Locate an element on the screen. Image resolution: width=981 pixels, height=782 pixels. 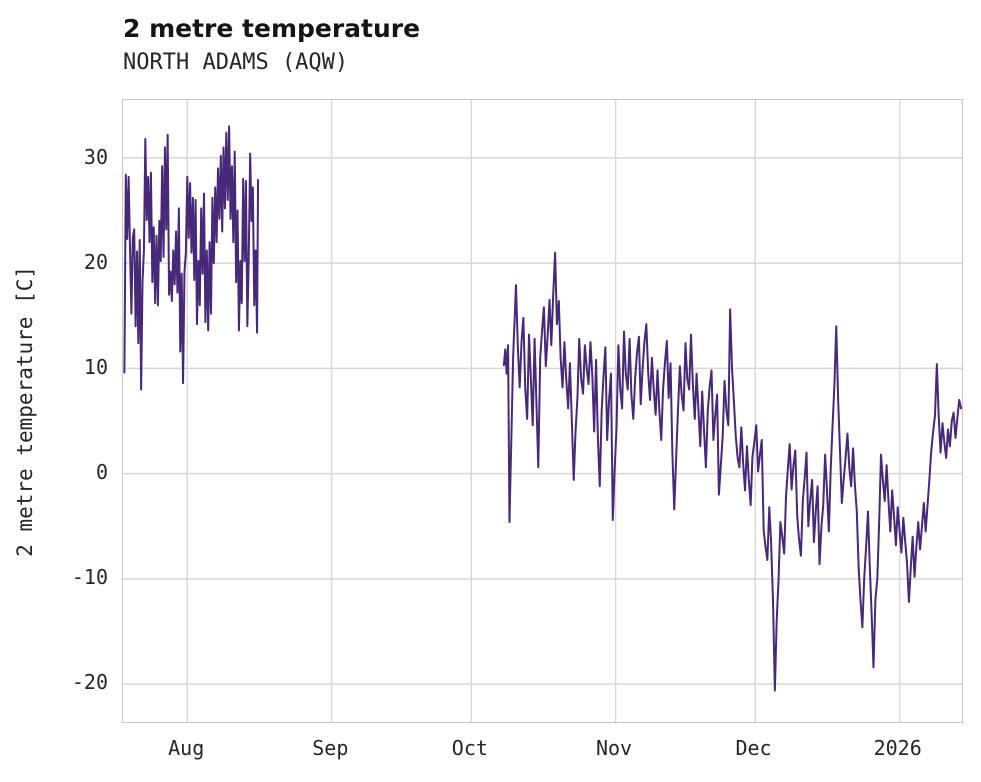
x-tick-label: Sep is located at coordinates (330, 748).